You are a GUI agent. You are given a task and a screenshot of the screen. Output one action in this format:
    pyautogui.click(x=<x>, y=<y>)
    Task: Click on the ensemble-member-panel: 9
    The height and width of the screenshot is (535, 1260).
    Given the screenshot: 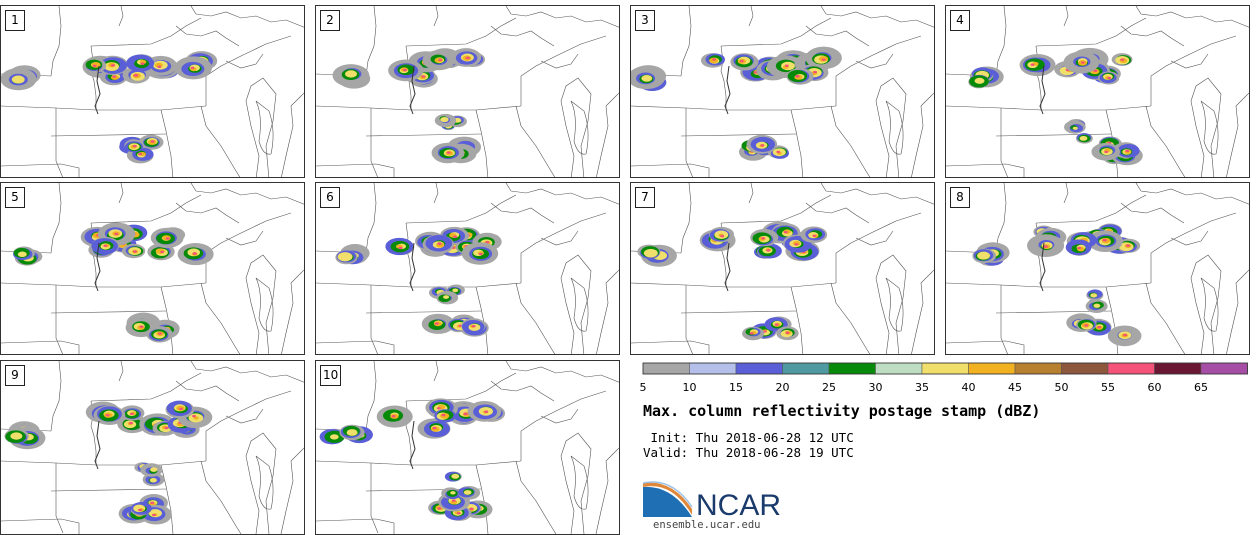 What is the action you would take?
    pyautogui.click(x=152, y=447)
    